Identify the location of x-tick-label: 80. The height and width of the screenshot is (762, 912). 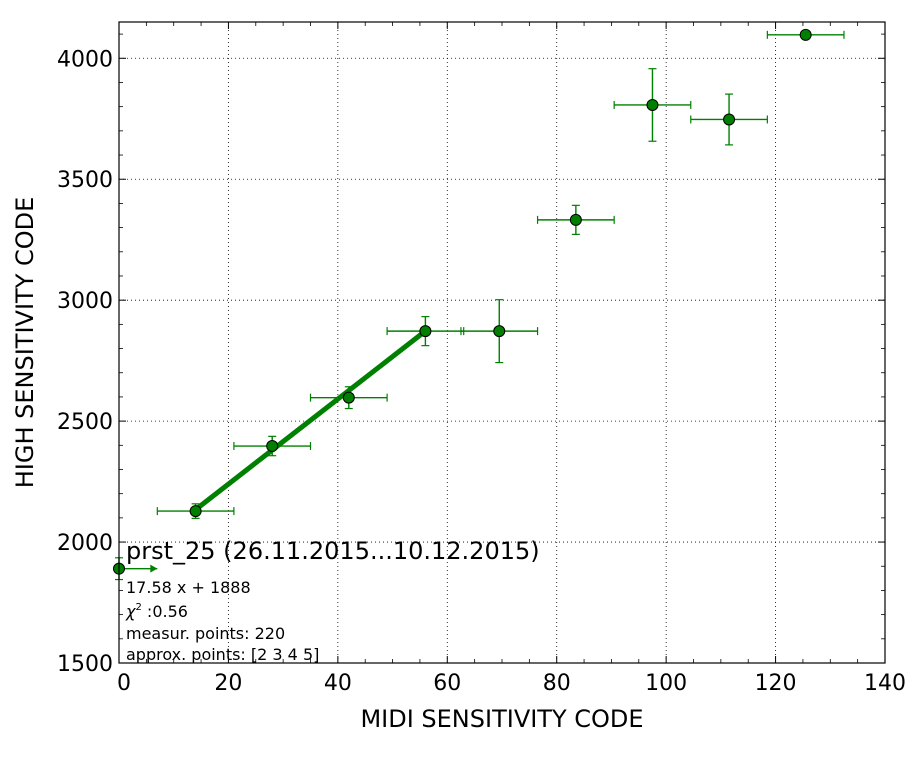
(557, 683).